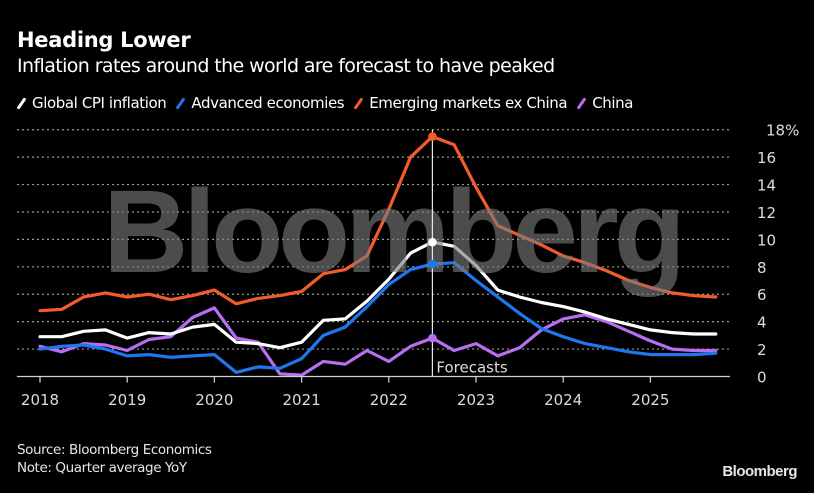  What do you see at coordinates (762, 350) in the screenshot?
I see `y-tick-label: 2` at bounding box center [762, 350].